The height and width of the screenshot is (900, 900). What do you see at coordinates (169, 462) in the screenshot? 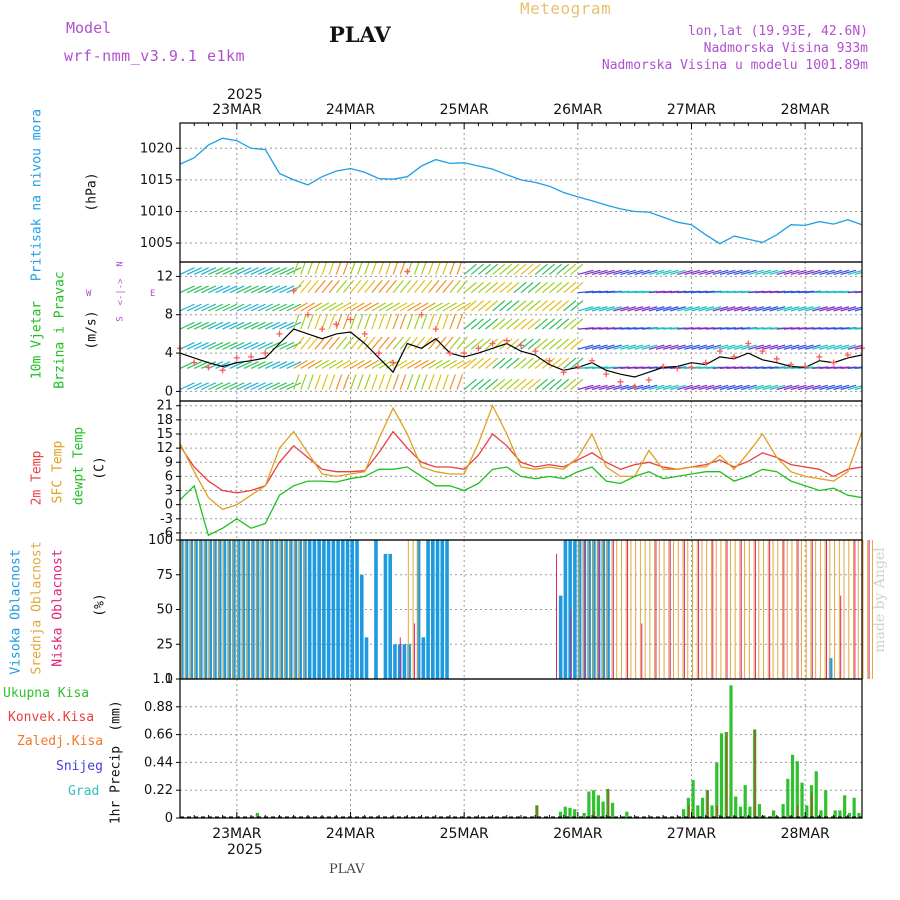
I see `y-tick-label: 9` at bounding box center [169, 462].